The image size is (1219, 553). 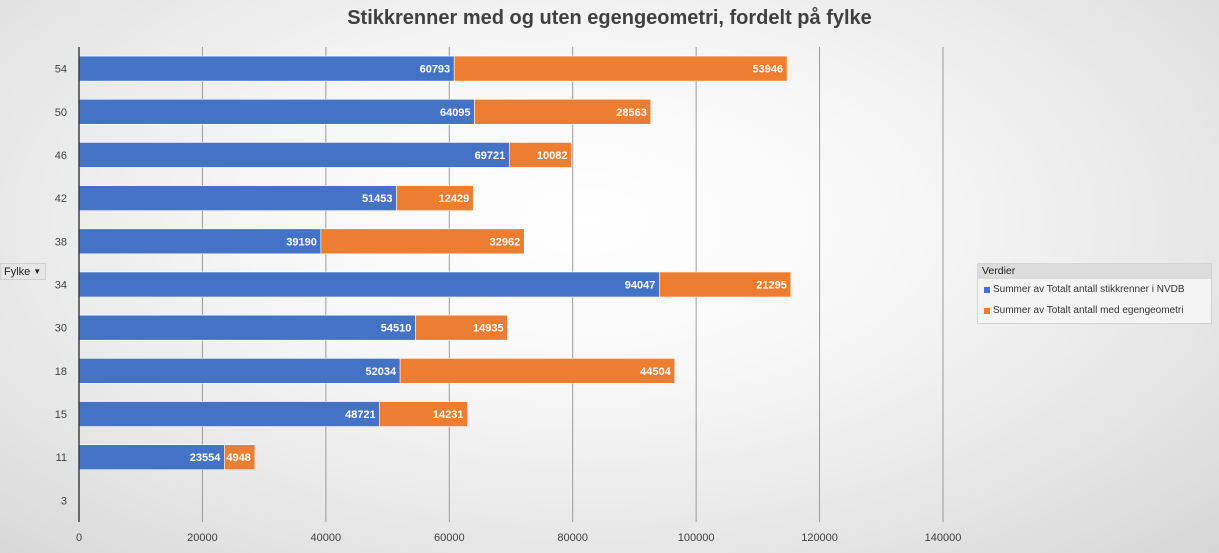 I want to click on y-tick-label: 46, so click(x=61, y=156).